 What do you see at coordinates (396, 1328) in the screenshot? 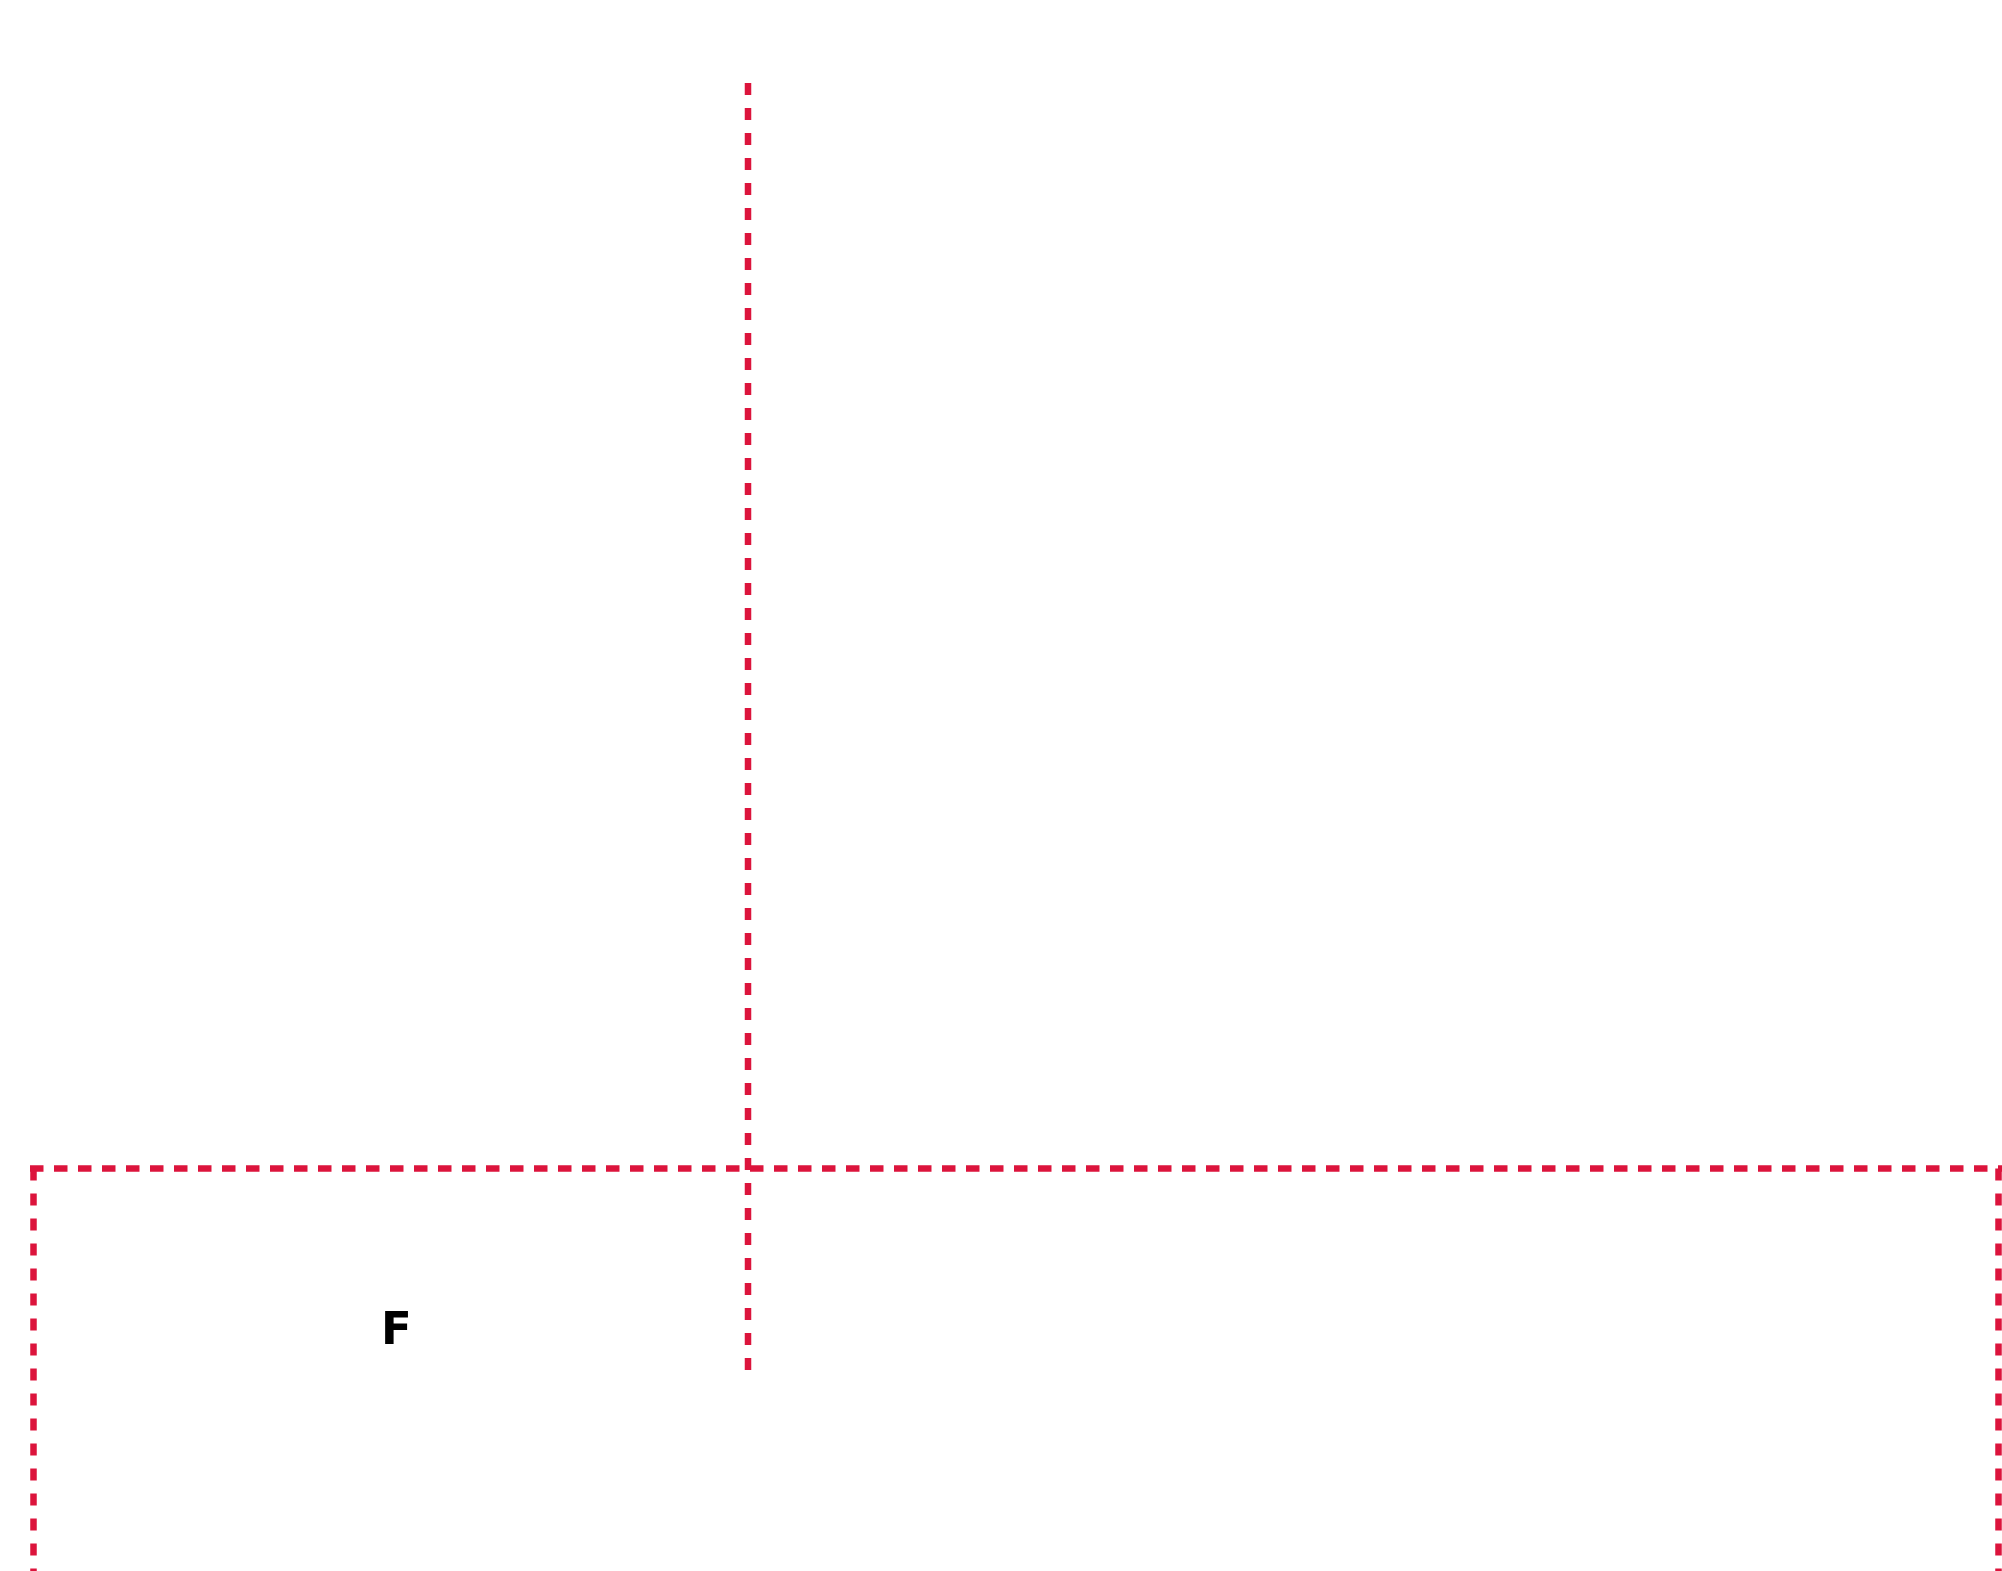
I see `region-label-f: F` at bounding box center [396, 1328].